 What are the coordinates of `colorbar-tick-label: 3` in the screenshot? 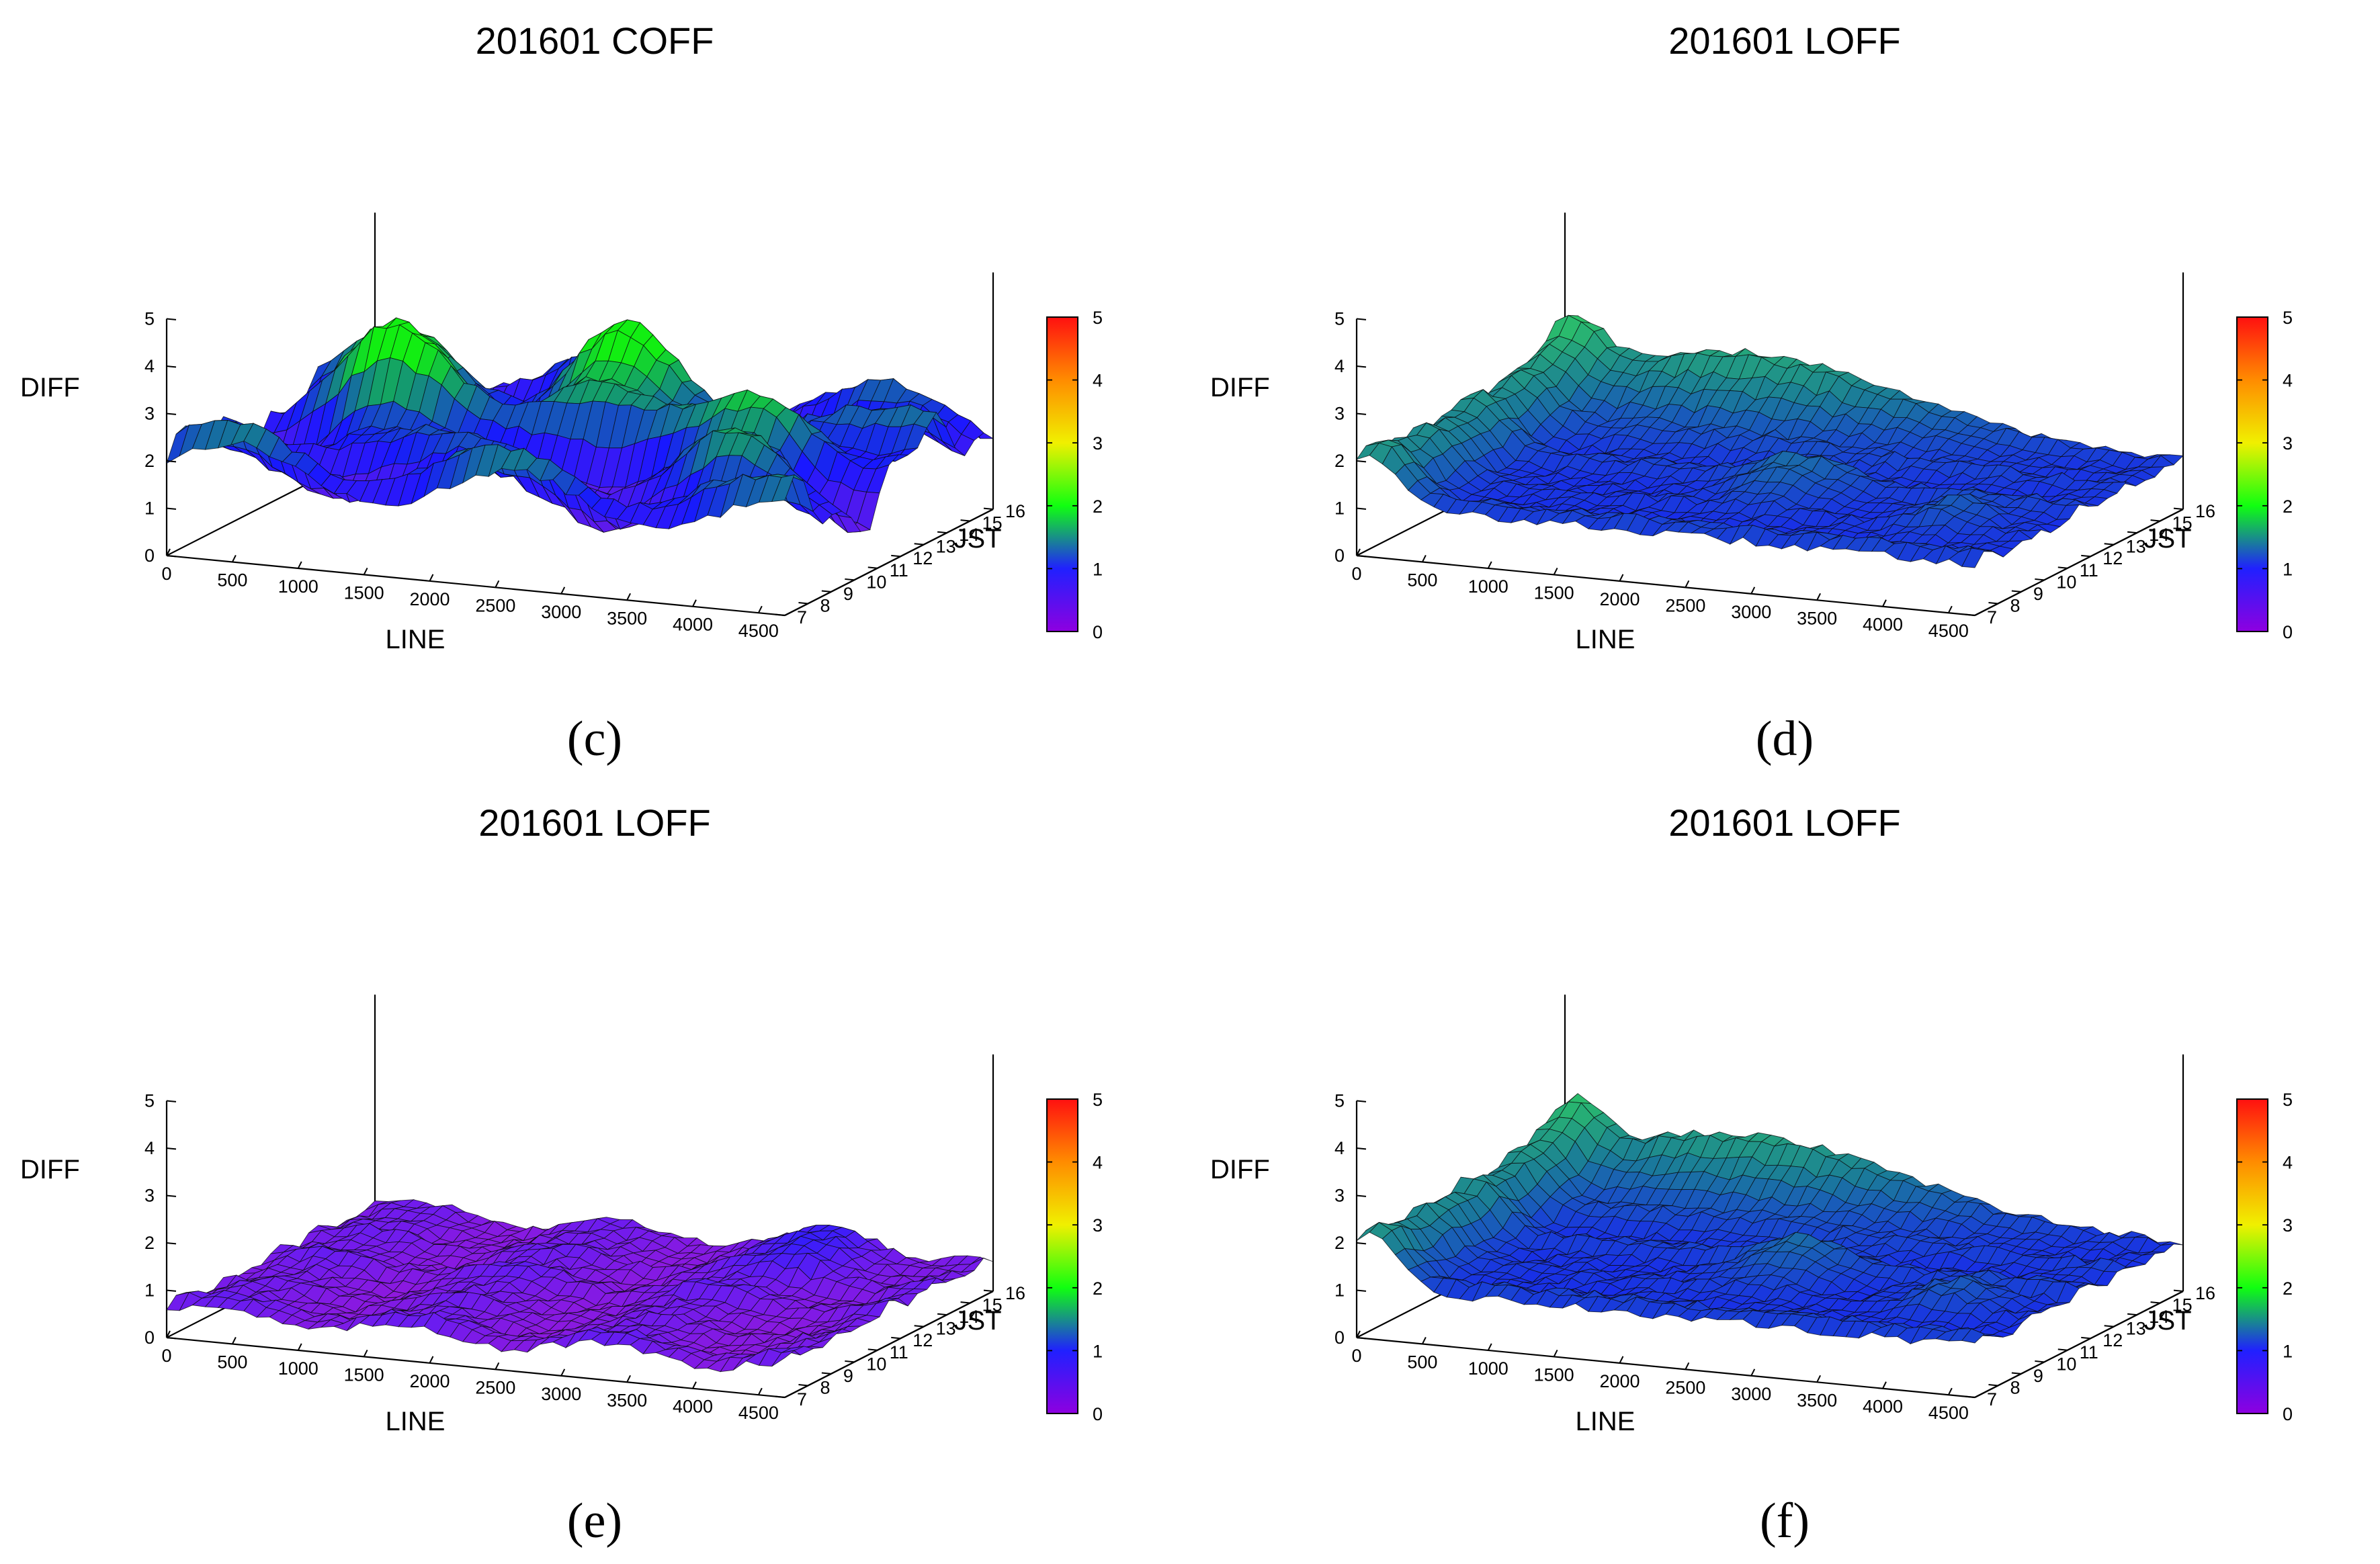 It's located at (2288, 1225).